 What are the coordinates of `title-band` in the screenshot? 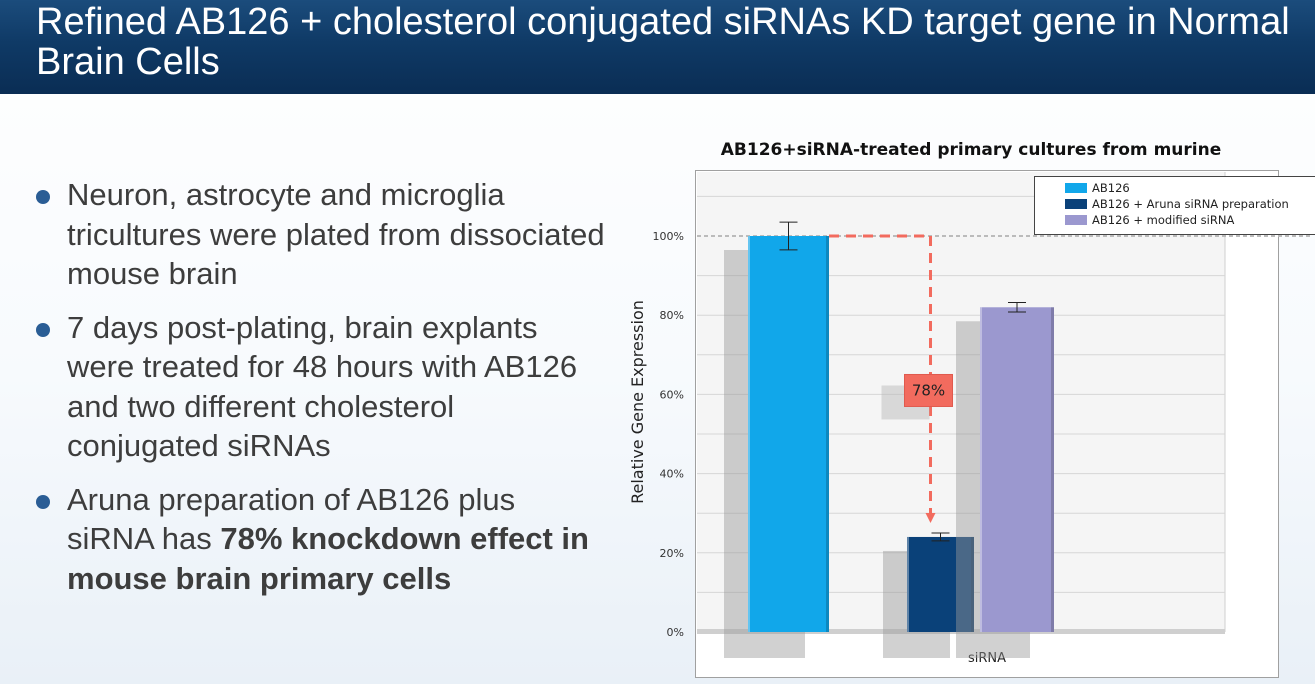 It's located at (657, 47).